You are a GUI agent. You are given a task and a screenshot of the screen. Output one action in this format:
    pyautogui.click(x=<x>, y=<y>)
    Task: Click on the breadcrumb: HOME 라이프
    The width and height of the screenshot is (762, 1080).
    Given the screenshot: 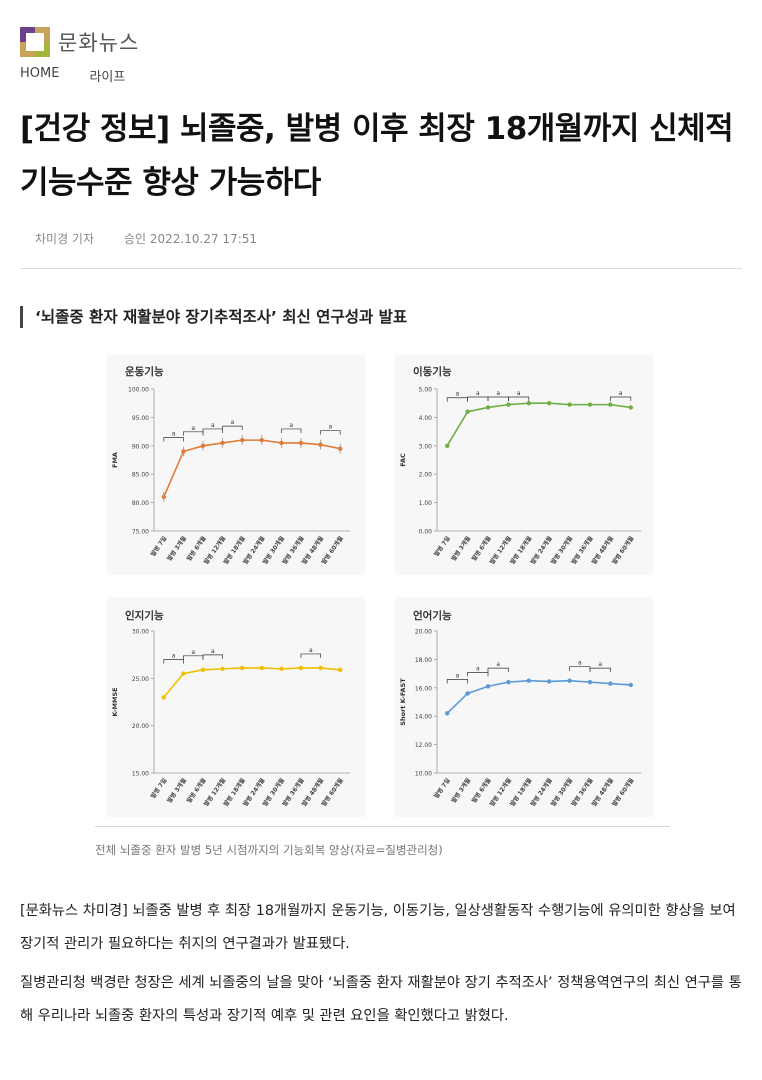 What is the action you would take?
    pyautogui.click(x=87, y=75)
    